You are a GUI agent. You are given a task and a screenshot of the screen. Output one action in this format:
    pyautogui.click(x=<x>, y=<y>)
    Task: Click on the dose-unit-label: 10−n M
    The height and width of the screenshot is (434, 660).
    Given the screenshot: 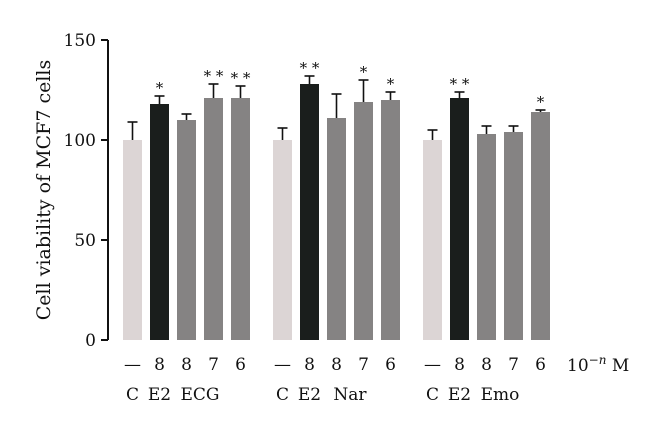 What is the action you would take?
    pyautogui.click(x=598, y=364)
    